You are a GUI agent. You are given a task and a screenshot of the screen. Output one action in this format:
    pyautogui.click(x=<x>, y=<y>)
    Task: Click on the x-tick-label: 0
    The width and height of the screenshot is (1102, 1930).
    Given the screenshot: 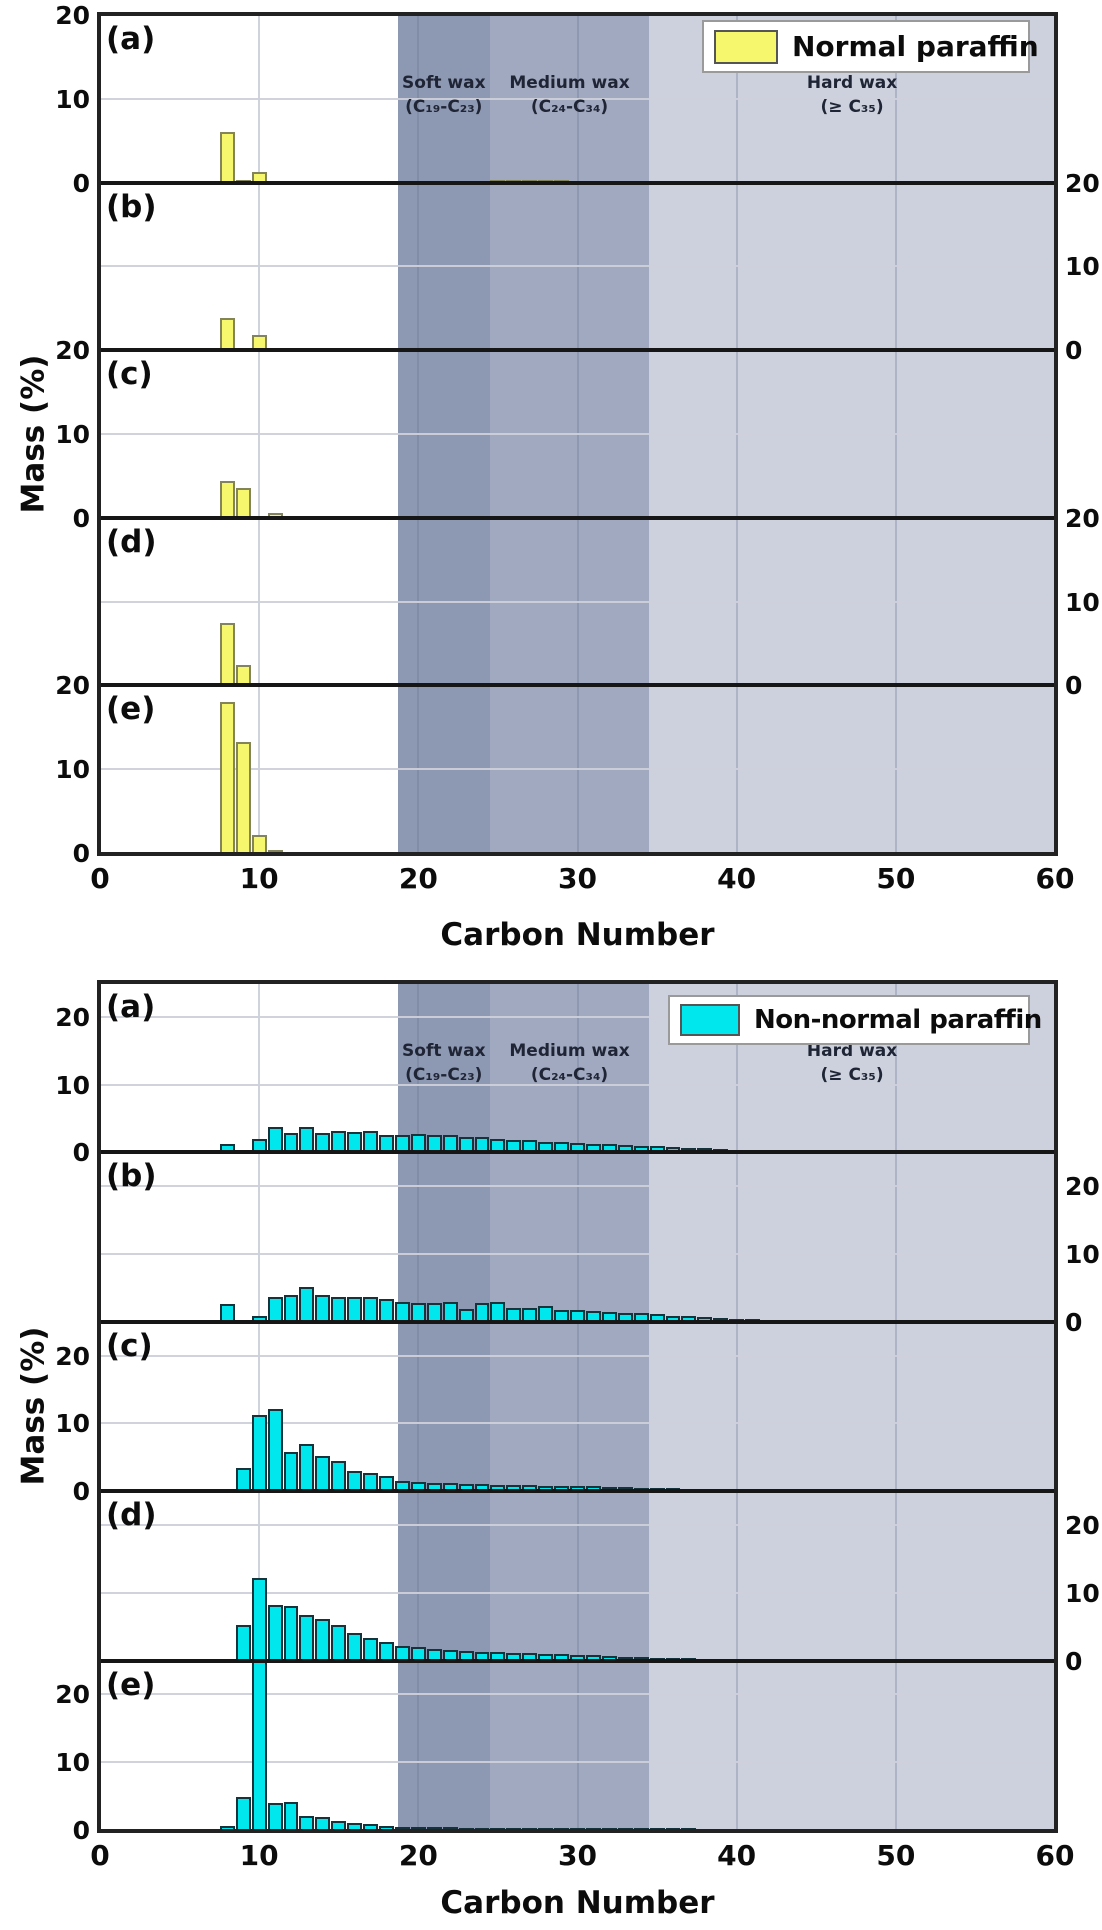 What is the action you would take?
    pyautogui.click(x=100, y=1855)
    